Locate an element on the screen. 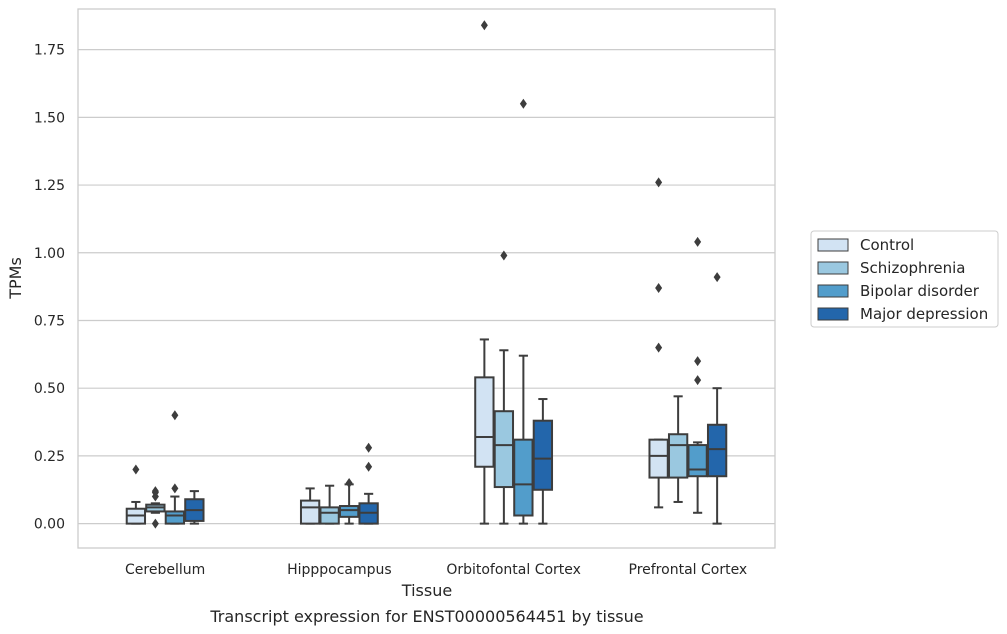  y-tick-label: 1.75 is located at coordinates (49, 51).